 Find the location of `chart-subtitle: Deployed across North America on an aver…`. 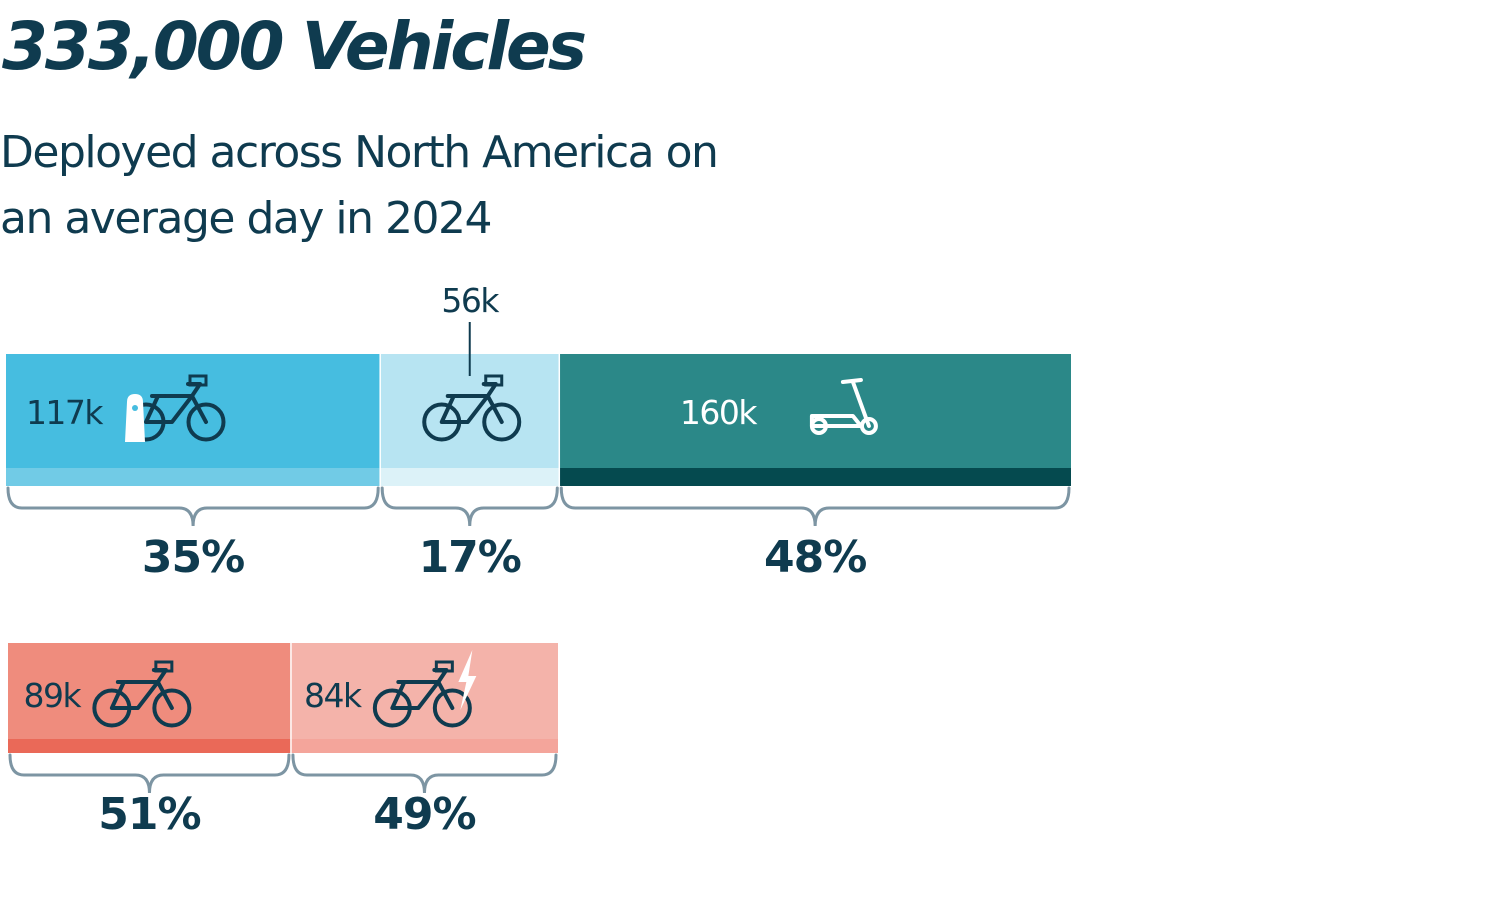

chart-subtitle: Deployed across North America on an aver… is located at coordinates (380, 186).